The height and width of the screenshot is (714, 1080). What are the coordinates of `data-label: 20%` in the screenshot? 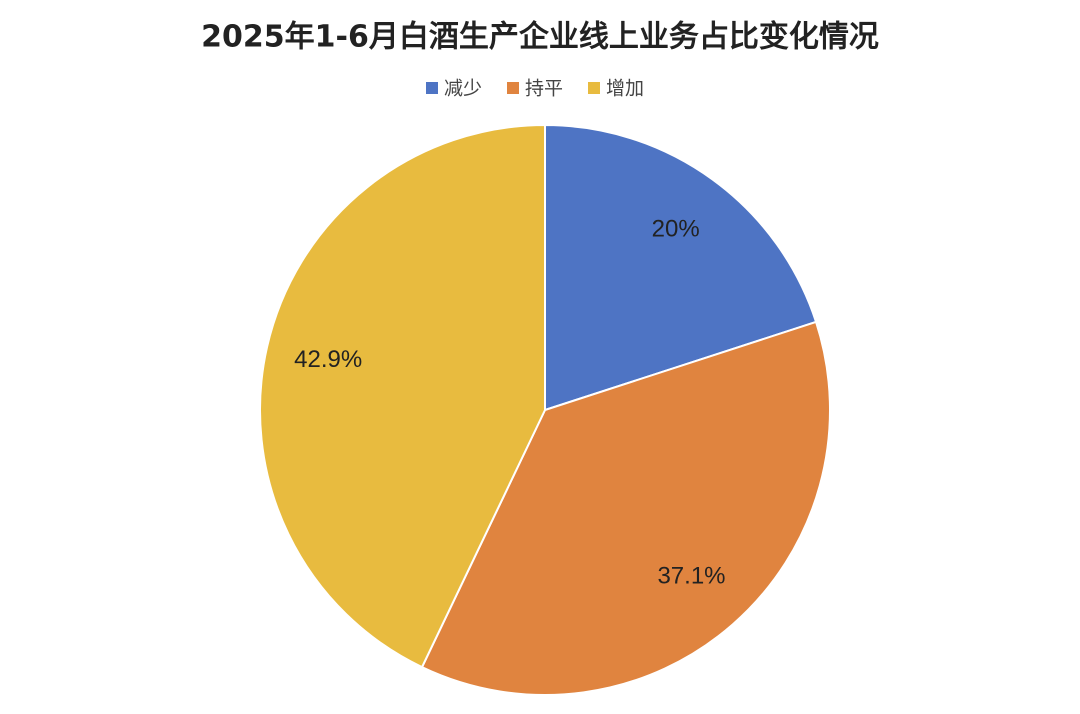 It's located at (676, 228).